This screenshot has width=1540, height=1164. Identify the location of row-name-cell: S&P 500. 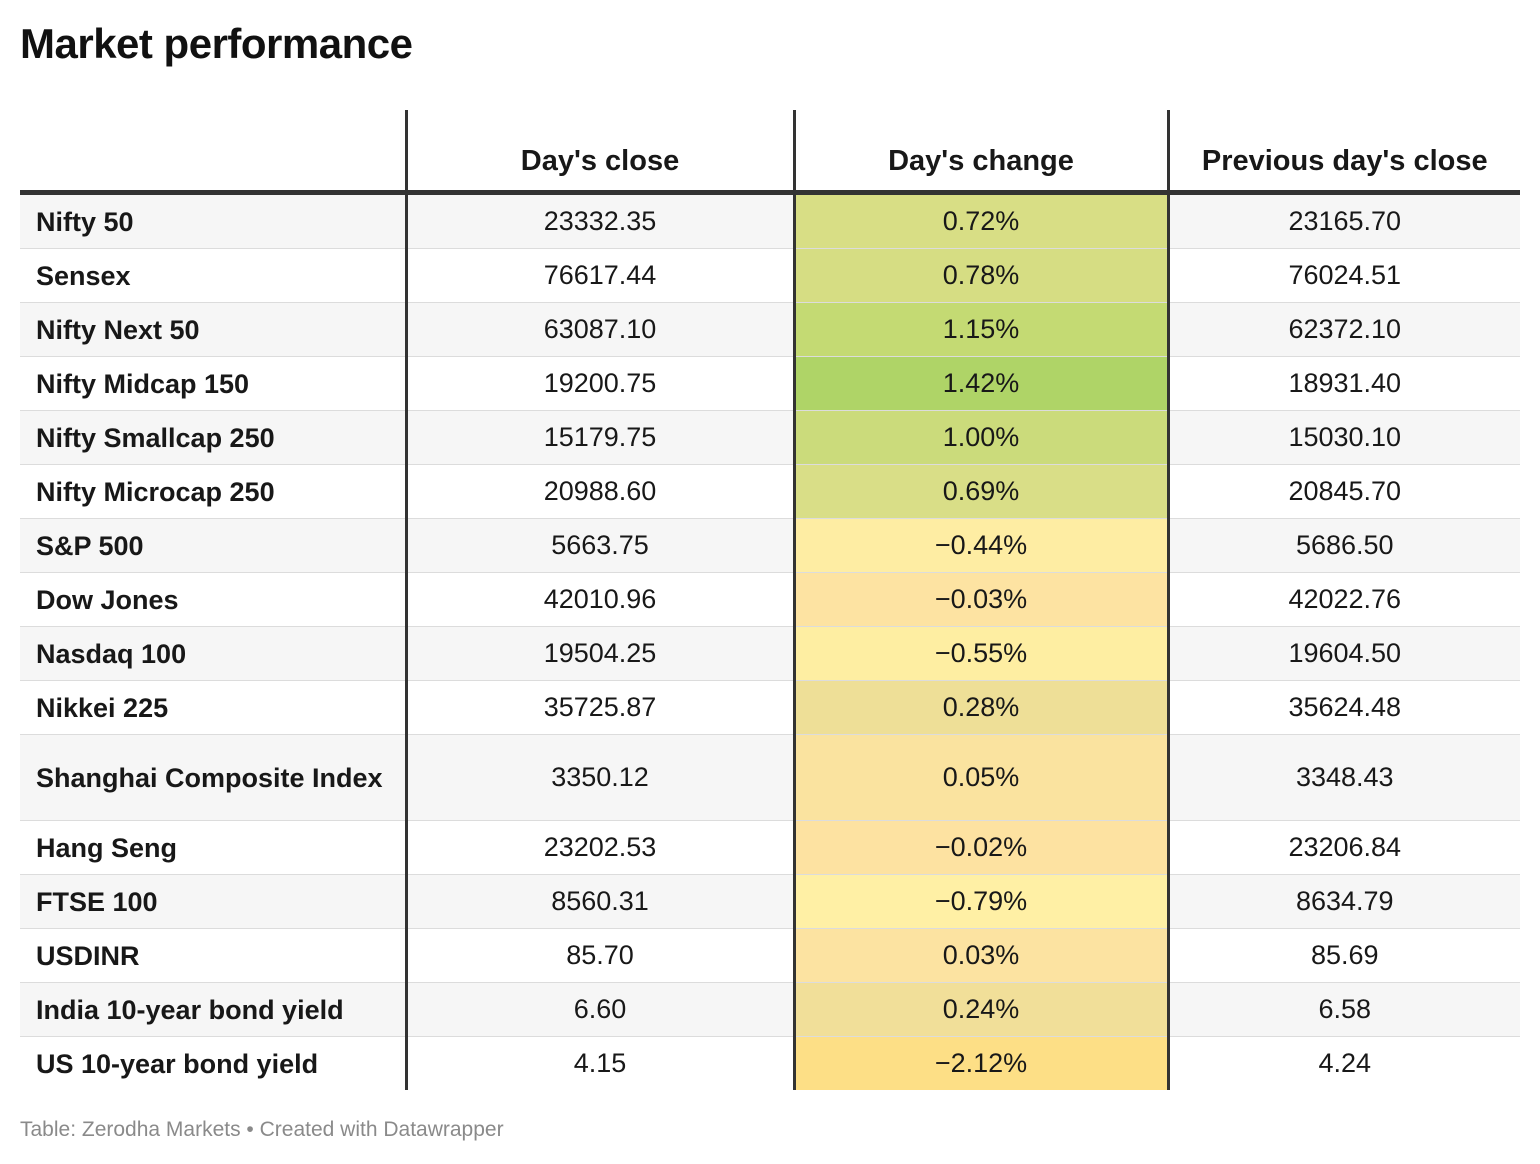
(213, 545).